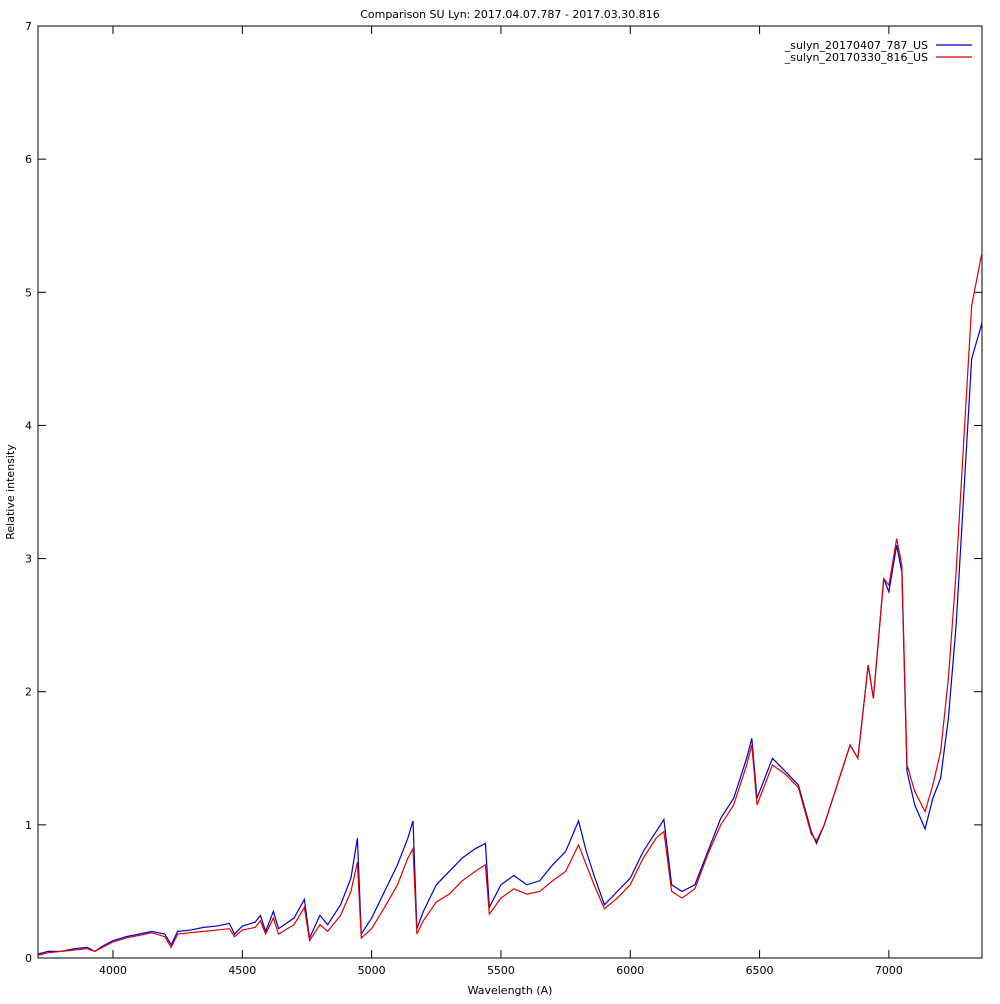 Image resolution: width=1000 pixels, height=1004 pixels. Describe the element at coordinates (28, 26) in the screenshot. I see `y-tick-label: 7` at that location.